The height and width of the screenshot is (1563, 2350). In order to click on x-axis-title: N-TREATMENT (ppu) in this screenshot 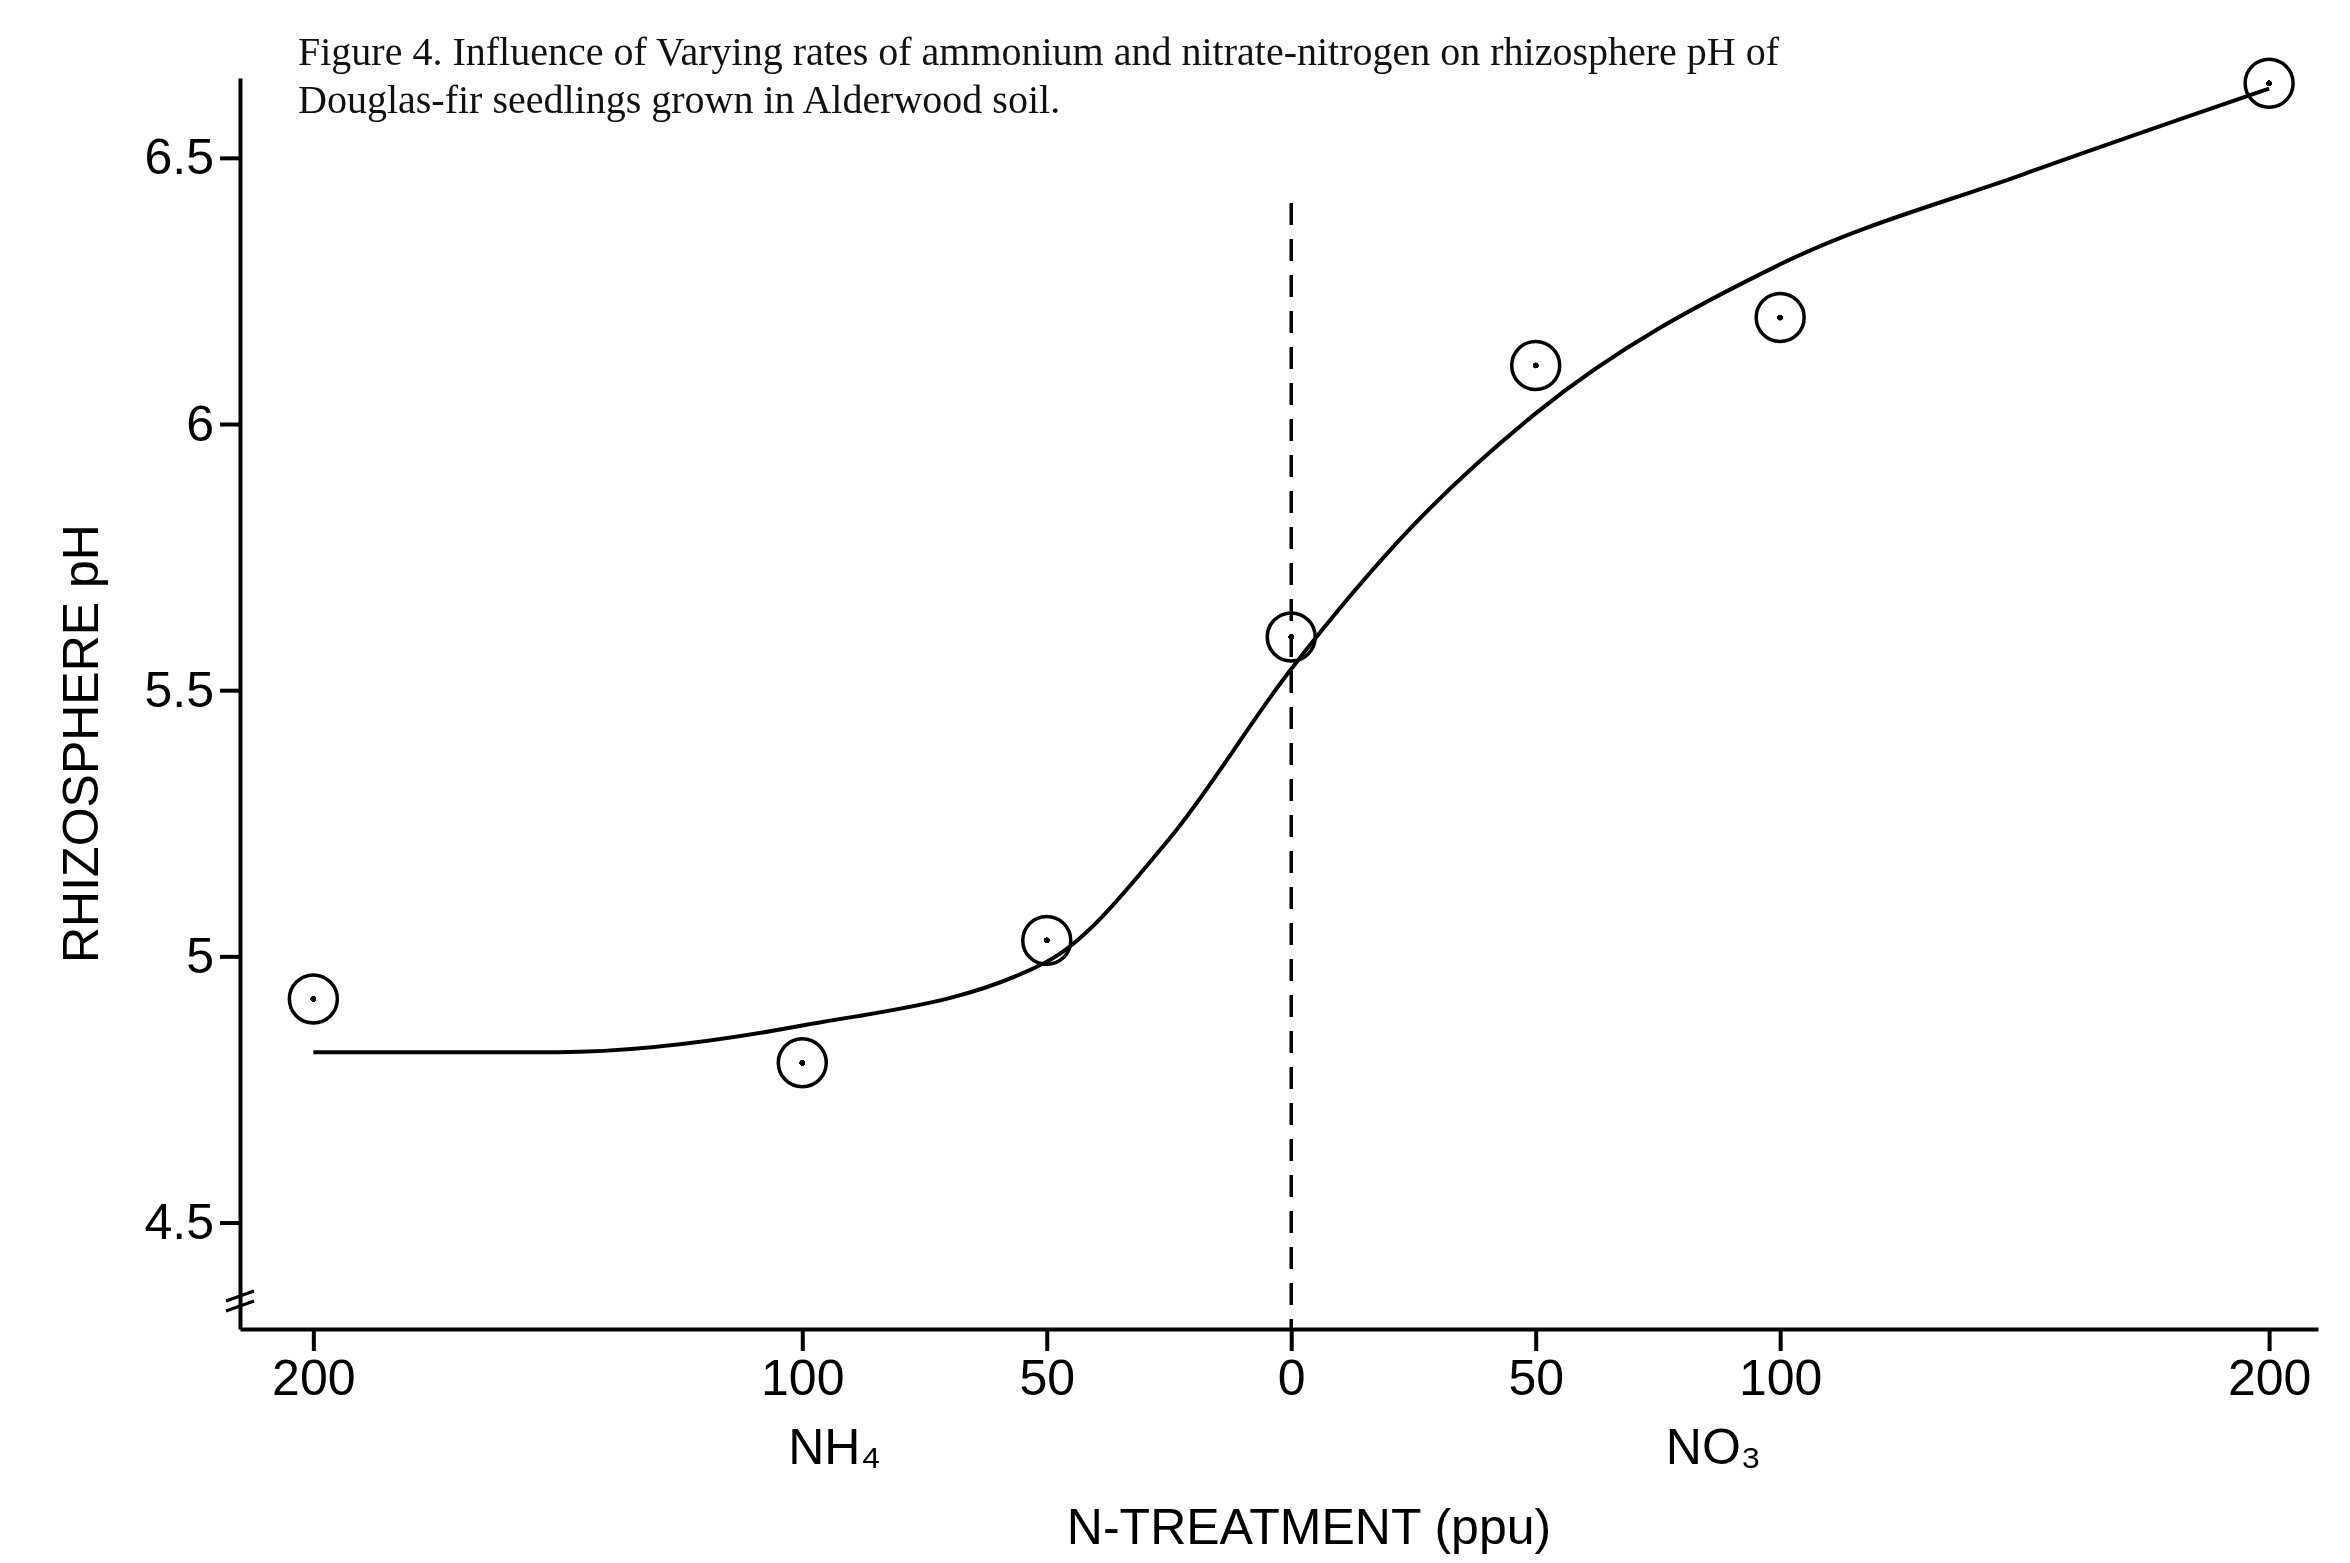, I will do `click(1309, 1527)`.